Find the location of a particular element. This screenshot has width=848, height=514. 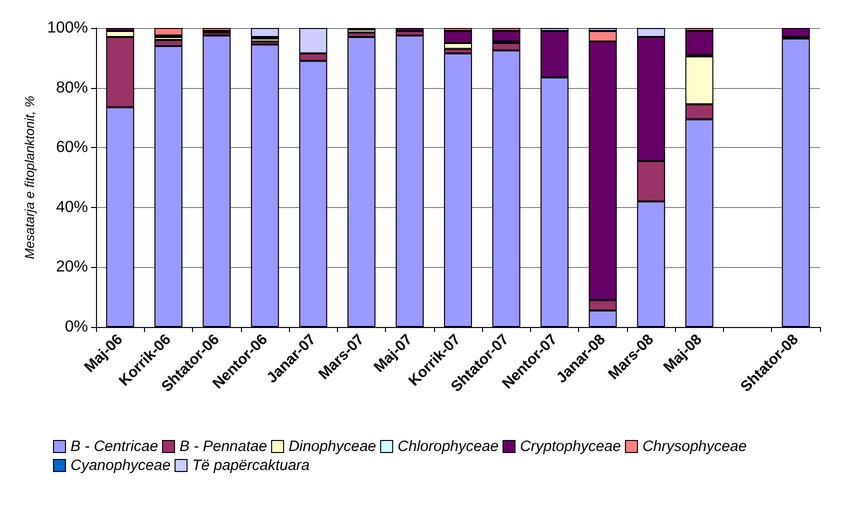

legend-label: Chlorophyceae is located at coordinates (448, 446).